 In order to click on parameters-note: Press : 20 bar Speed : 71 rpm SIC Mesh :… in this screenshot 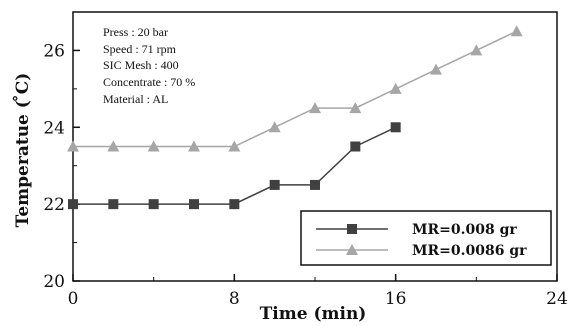, I will do `click(149, 65)`.